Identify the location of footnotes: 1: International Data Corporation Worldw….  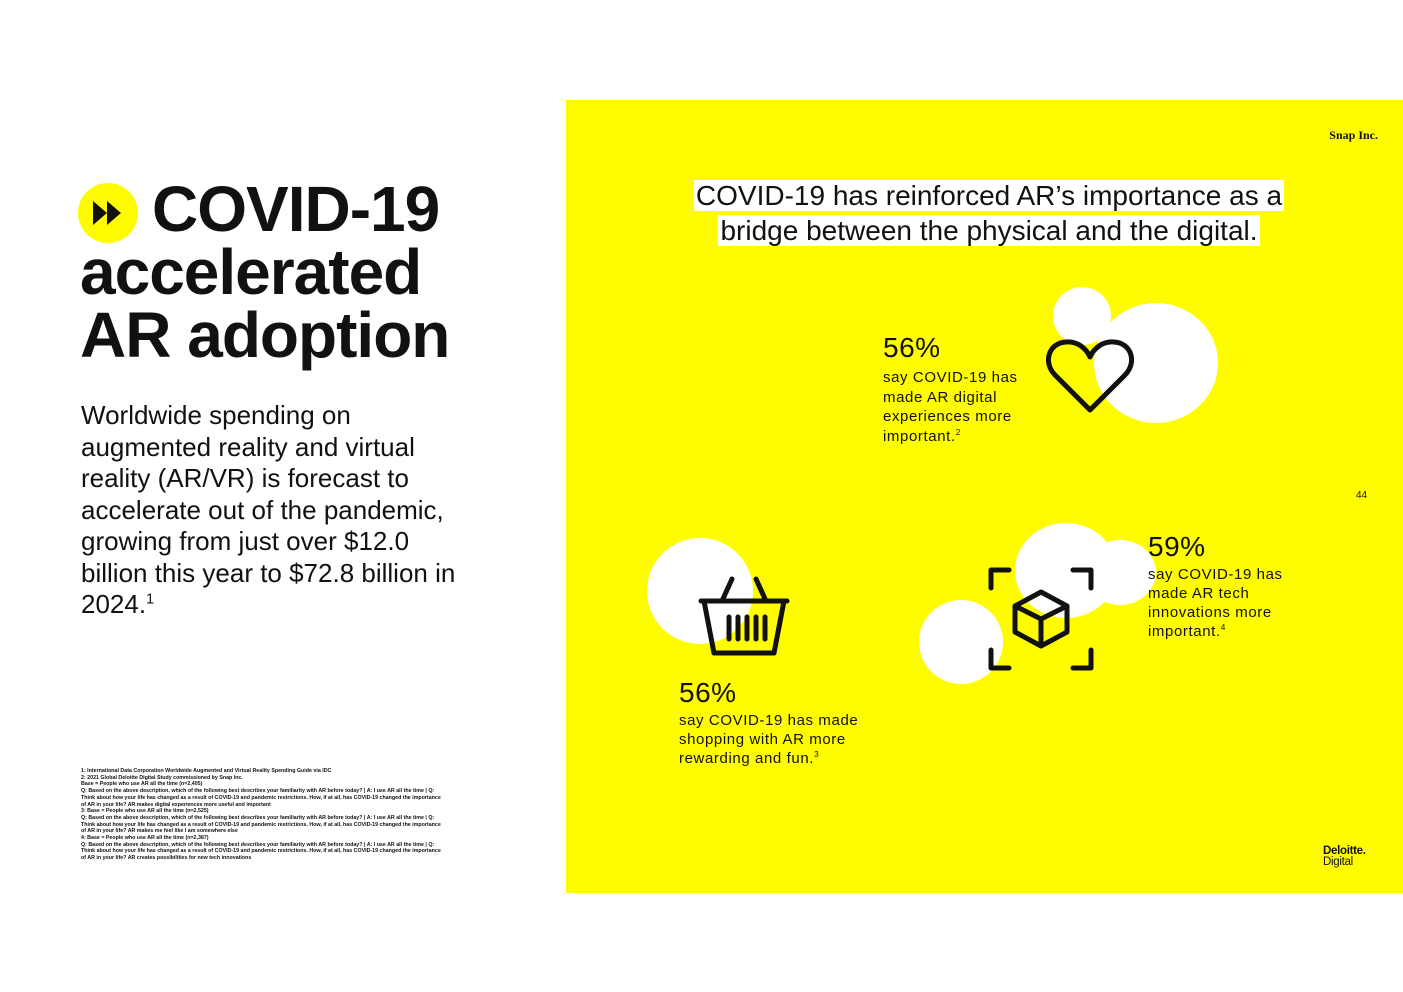
(263, 815).